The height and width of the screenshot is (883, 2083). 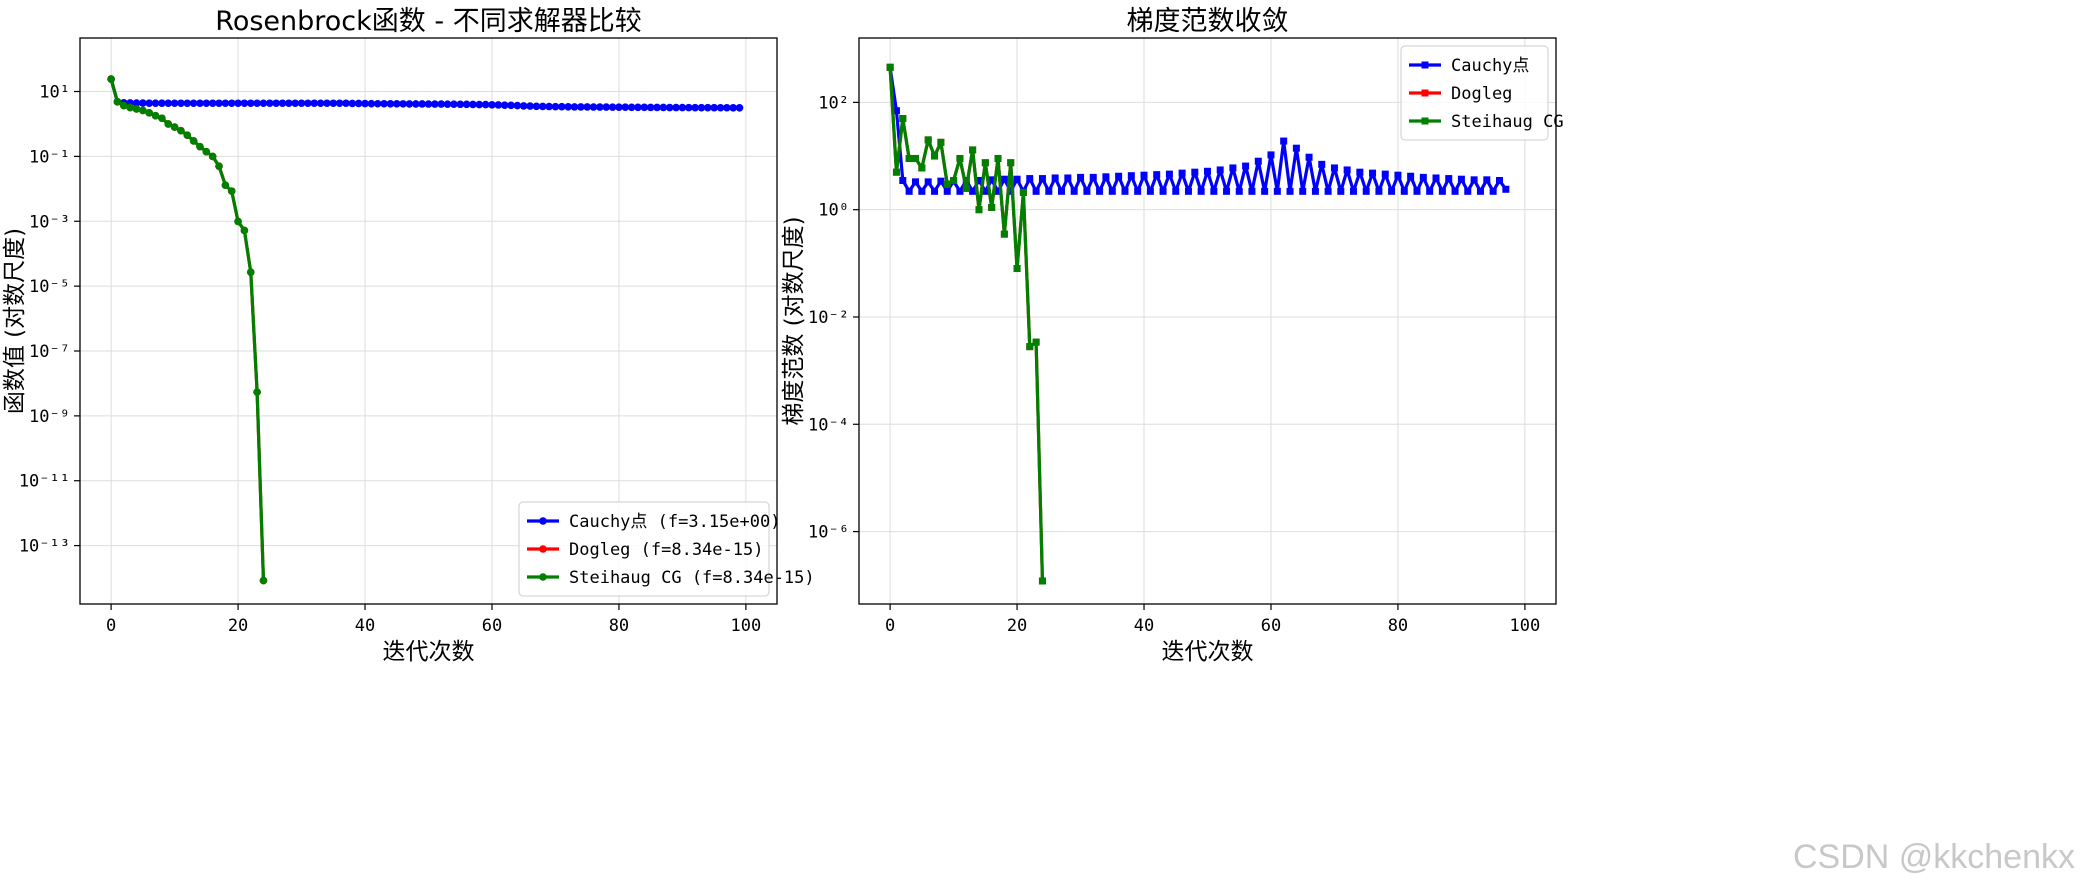 What do you see at coordinates (828, 318) in the screenshot?
I see `right-ytick-label: 10⁻²` at bounding box center [828, 318].